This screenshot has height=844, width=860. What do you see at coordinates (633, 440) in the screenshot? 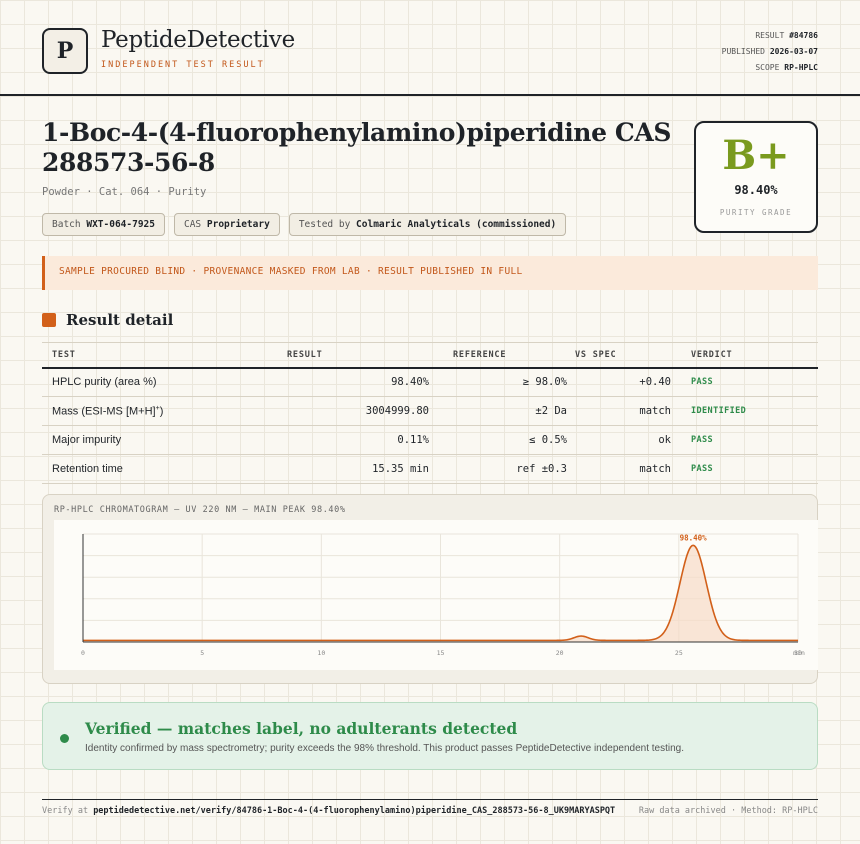
I see `test-vs-spec: ok` at bounding box center [633, 440].